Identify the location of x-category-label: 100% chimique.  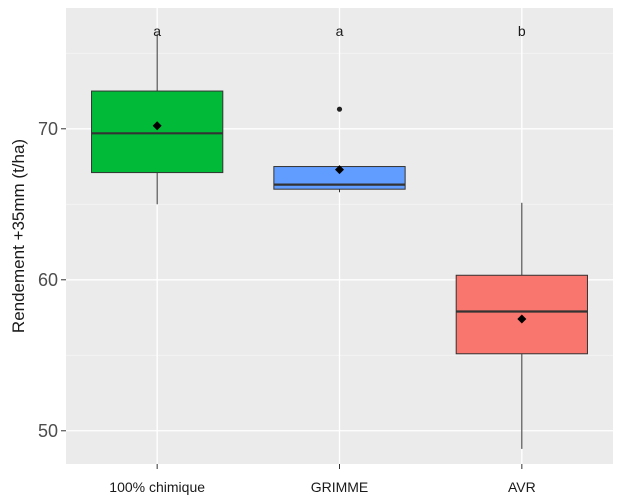
(157, 487).